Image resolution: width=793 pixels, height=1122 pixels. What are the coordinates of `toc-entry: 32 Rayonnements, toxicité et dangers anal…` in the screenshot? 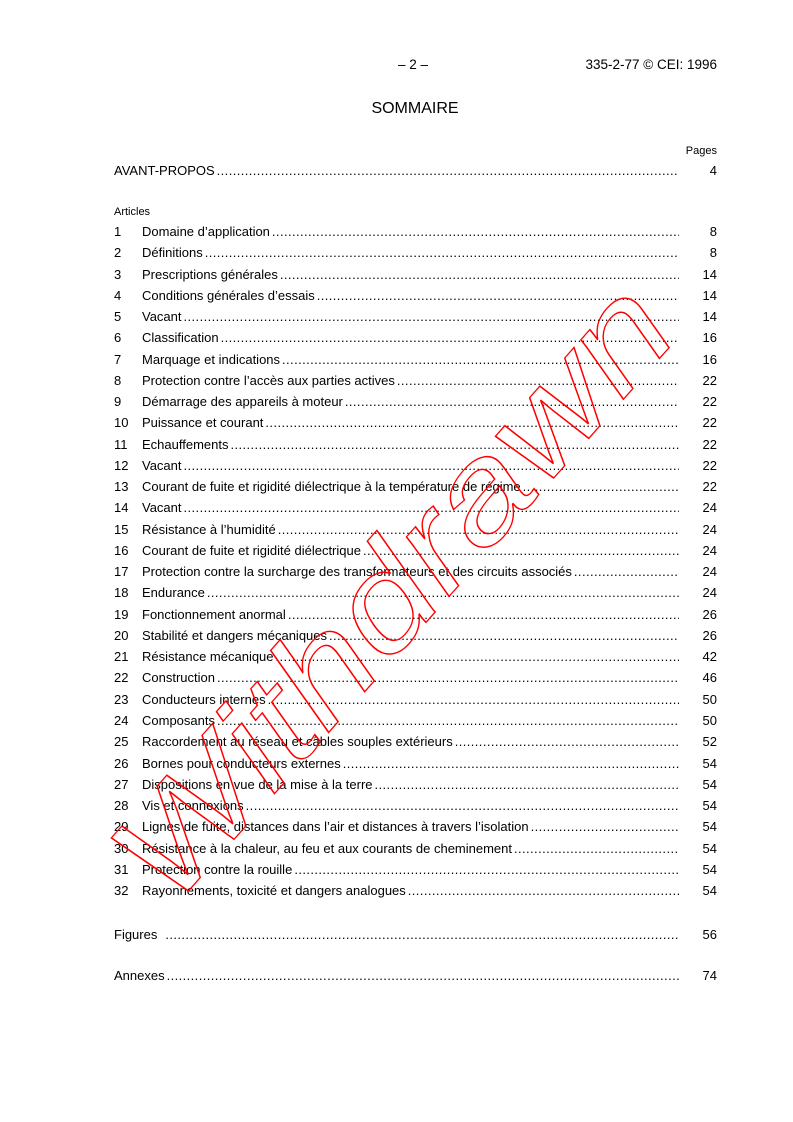 It's located at (415, 891).